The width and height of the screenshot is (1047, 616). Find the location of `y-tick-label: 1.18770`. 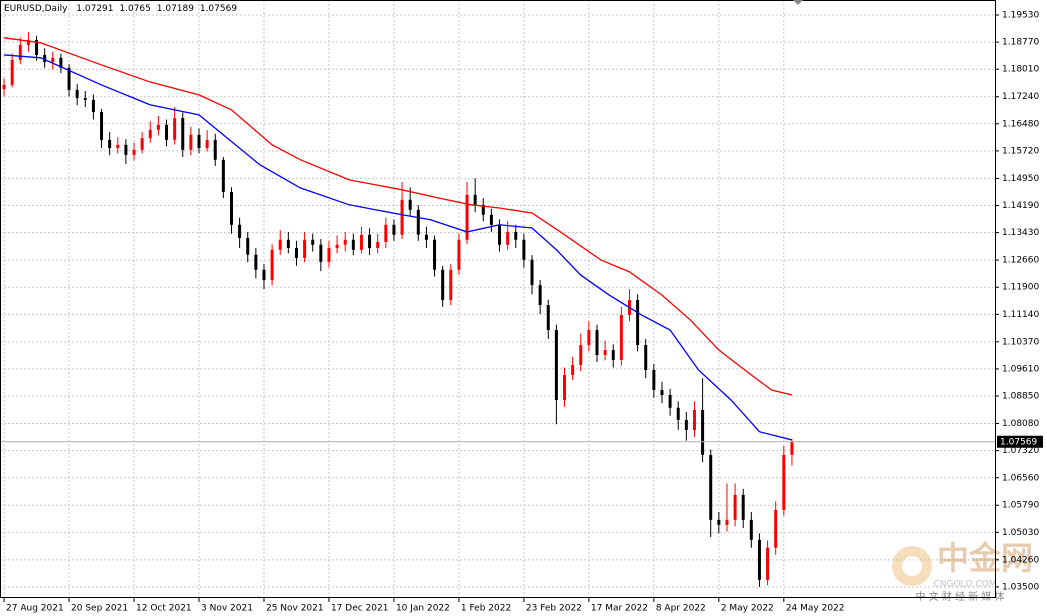

y-tick-label: 1.18770 is located at coordinates (1020, 43).